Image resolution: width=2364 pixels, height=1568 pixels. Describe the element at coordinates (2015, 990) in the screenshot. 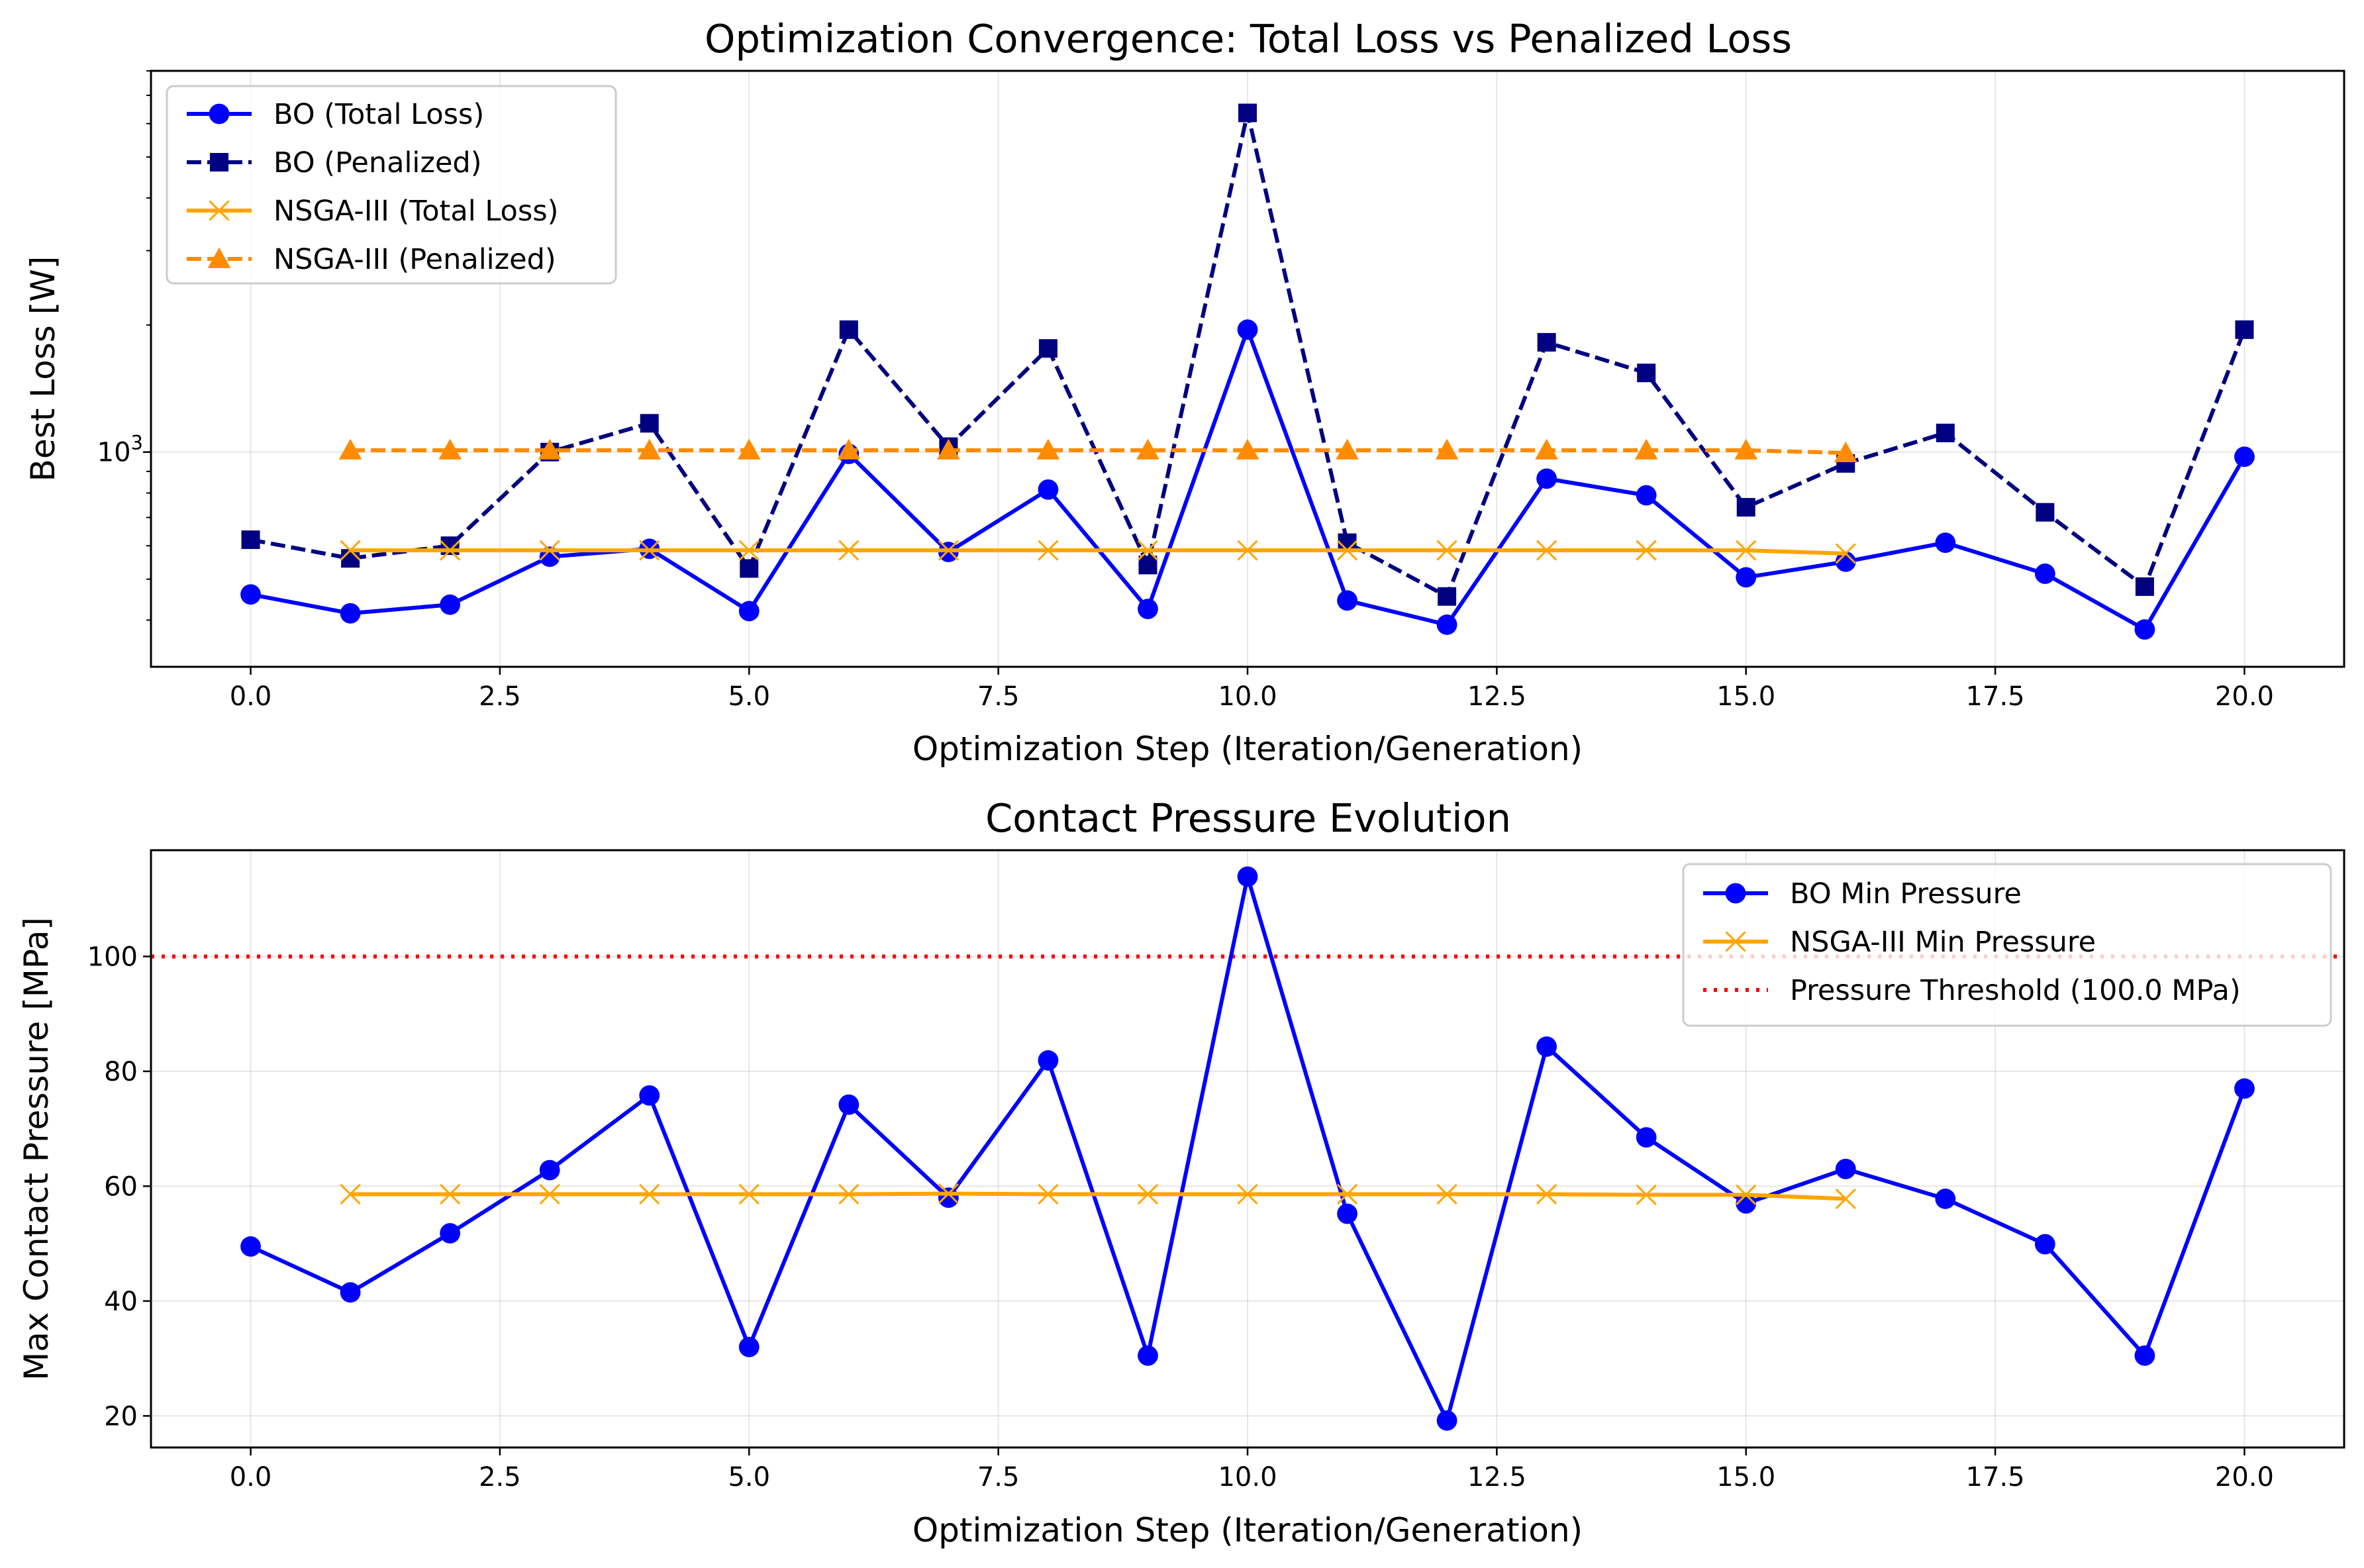

I see `legend-label: Pressure Threshold (100.0 MPa)` at that location.